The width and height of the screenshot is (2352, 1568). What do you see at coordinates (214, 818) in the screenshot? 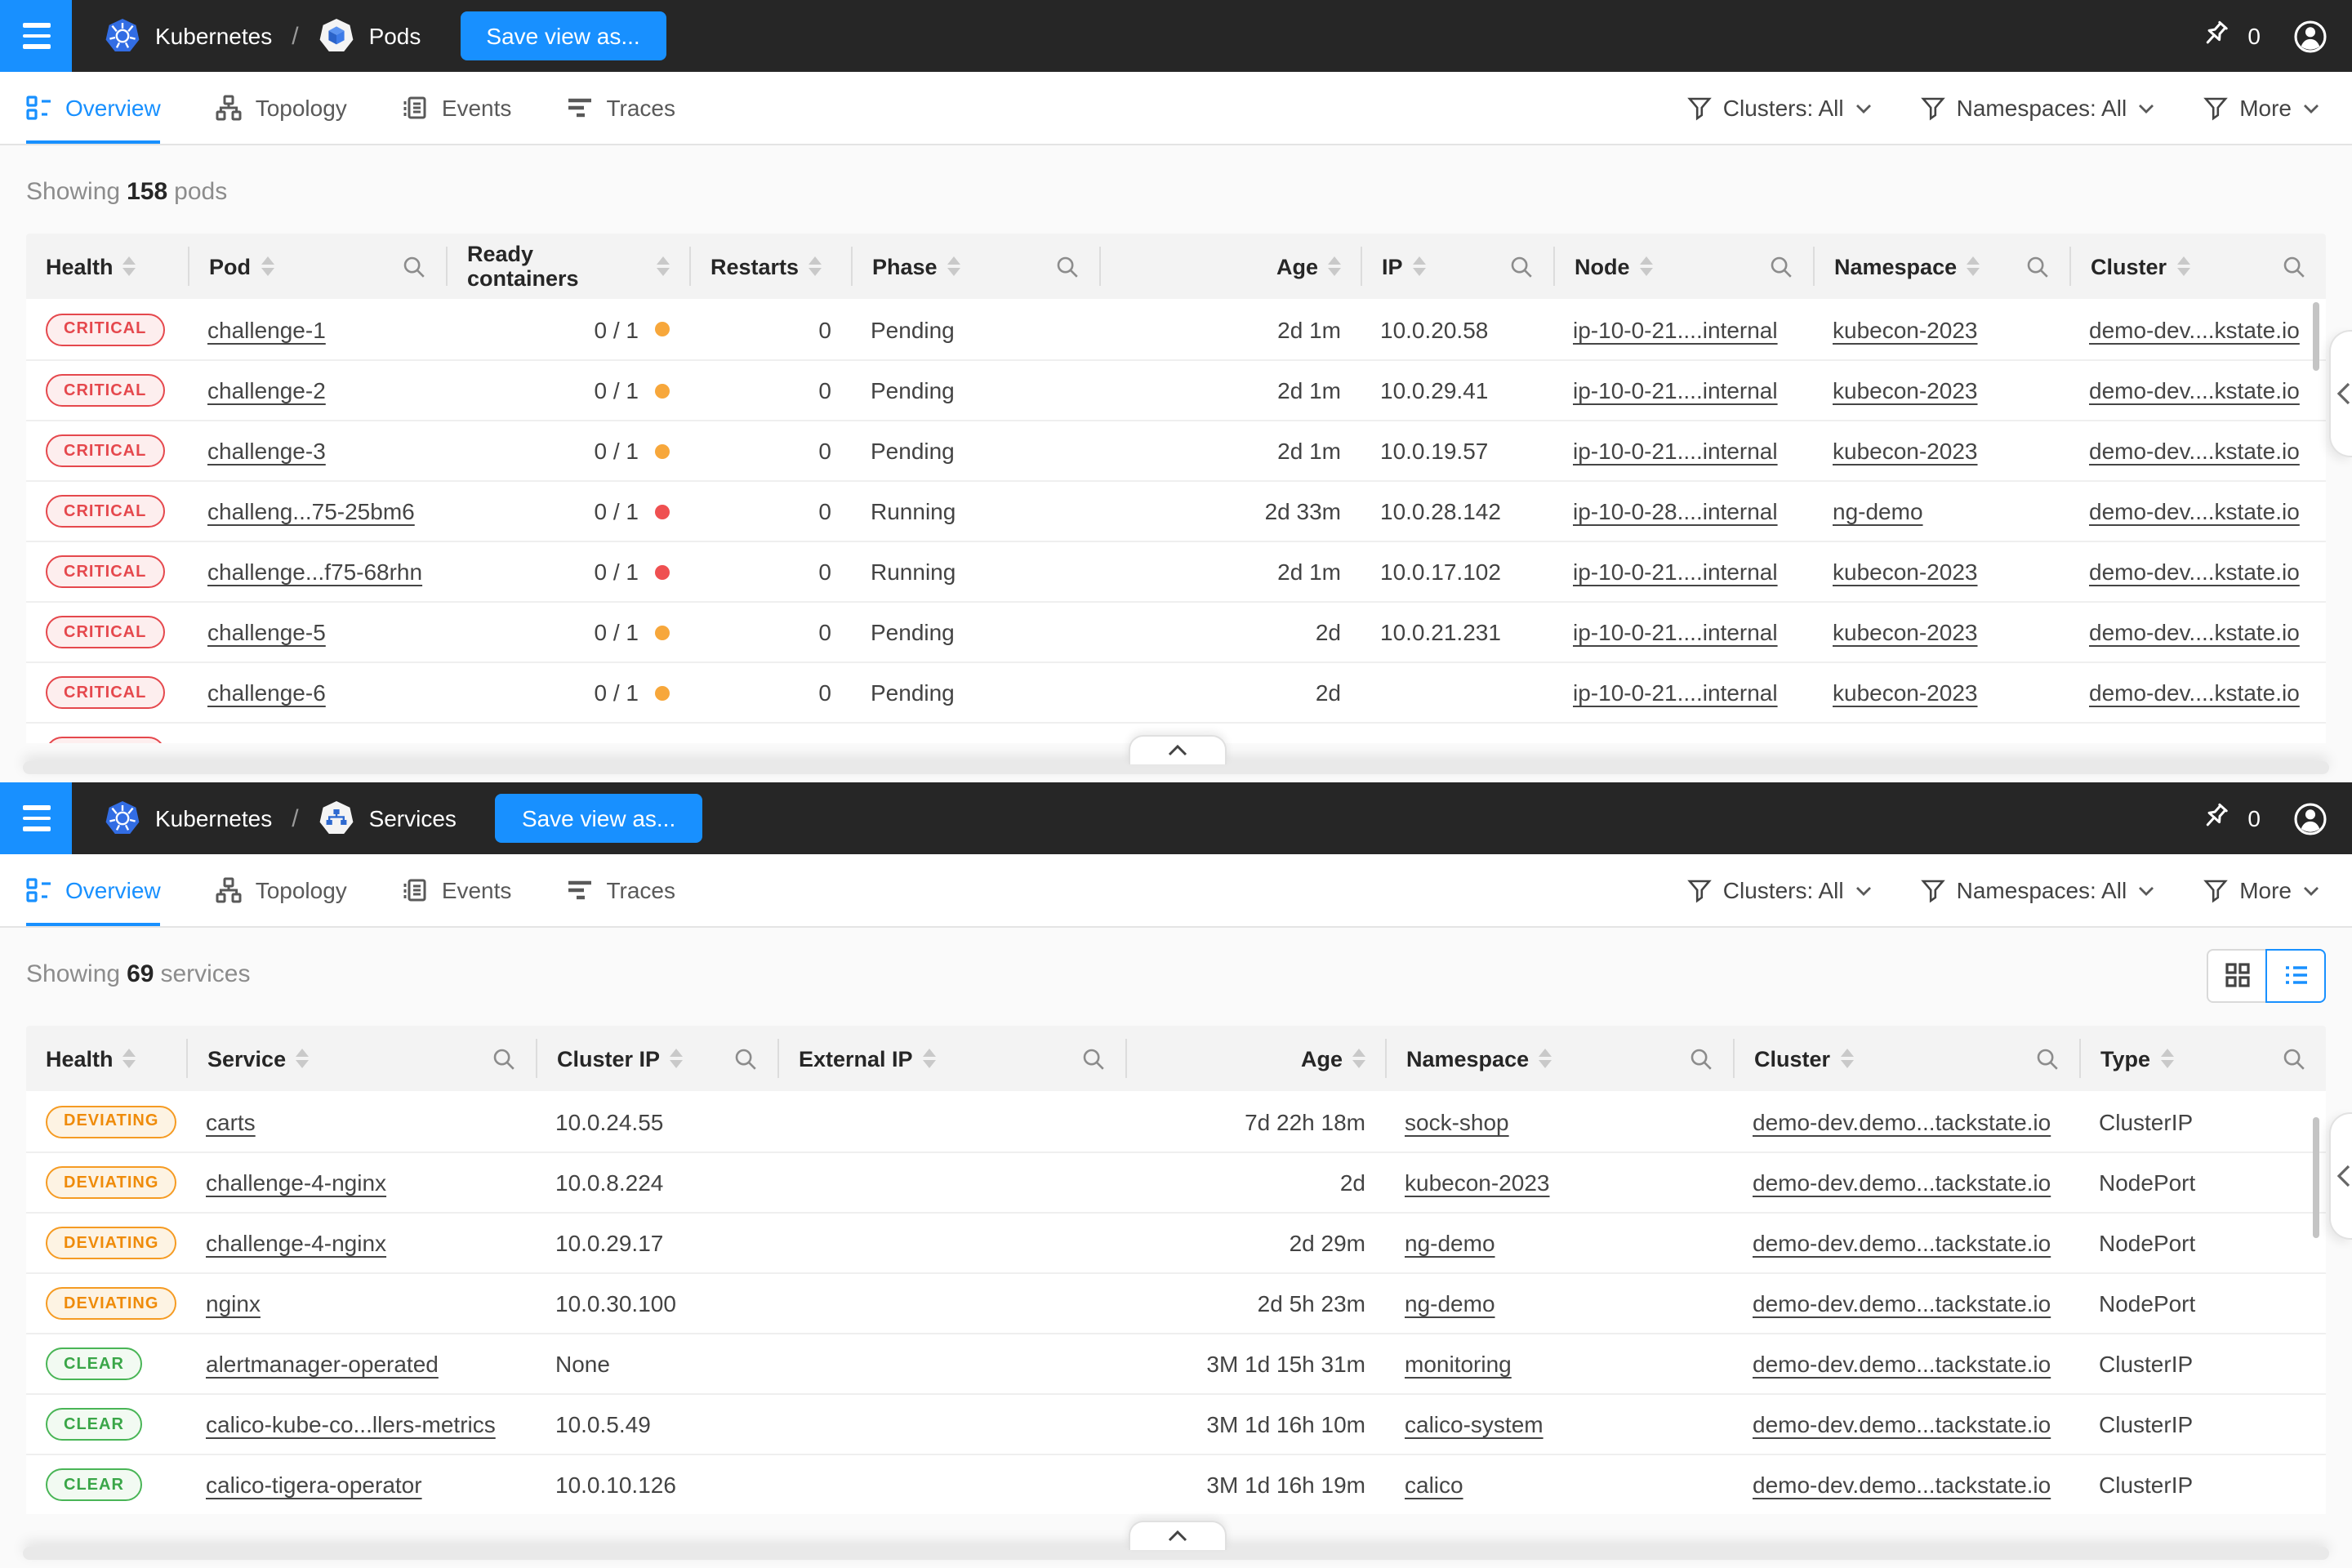
I see `breadcrumb-app: Kubernetes` at bounding box center [214, 818].